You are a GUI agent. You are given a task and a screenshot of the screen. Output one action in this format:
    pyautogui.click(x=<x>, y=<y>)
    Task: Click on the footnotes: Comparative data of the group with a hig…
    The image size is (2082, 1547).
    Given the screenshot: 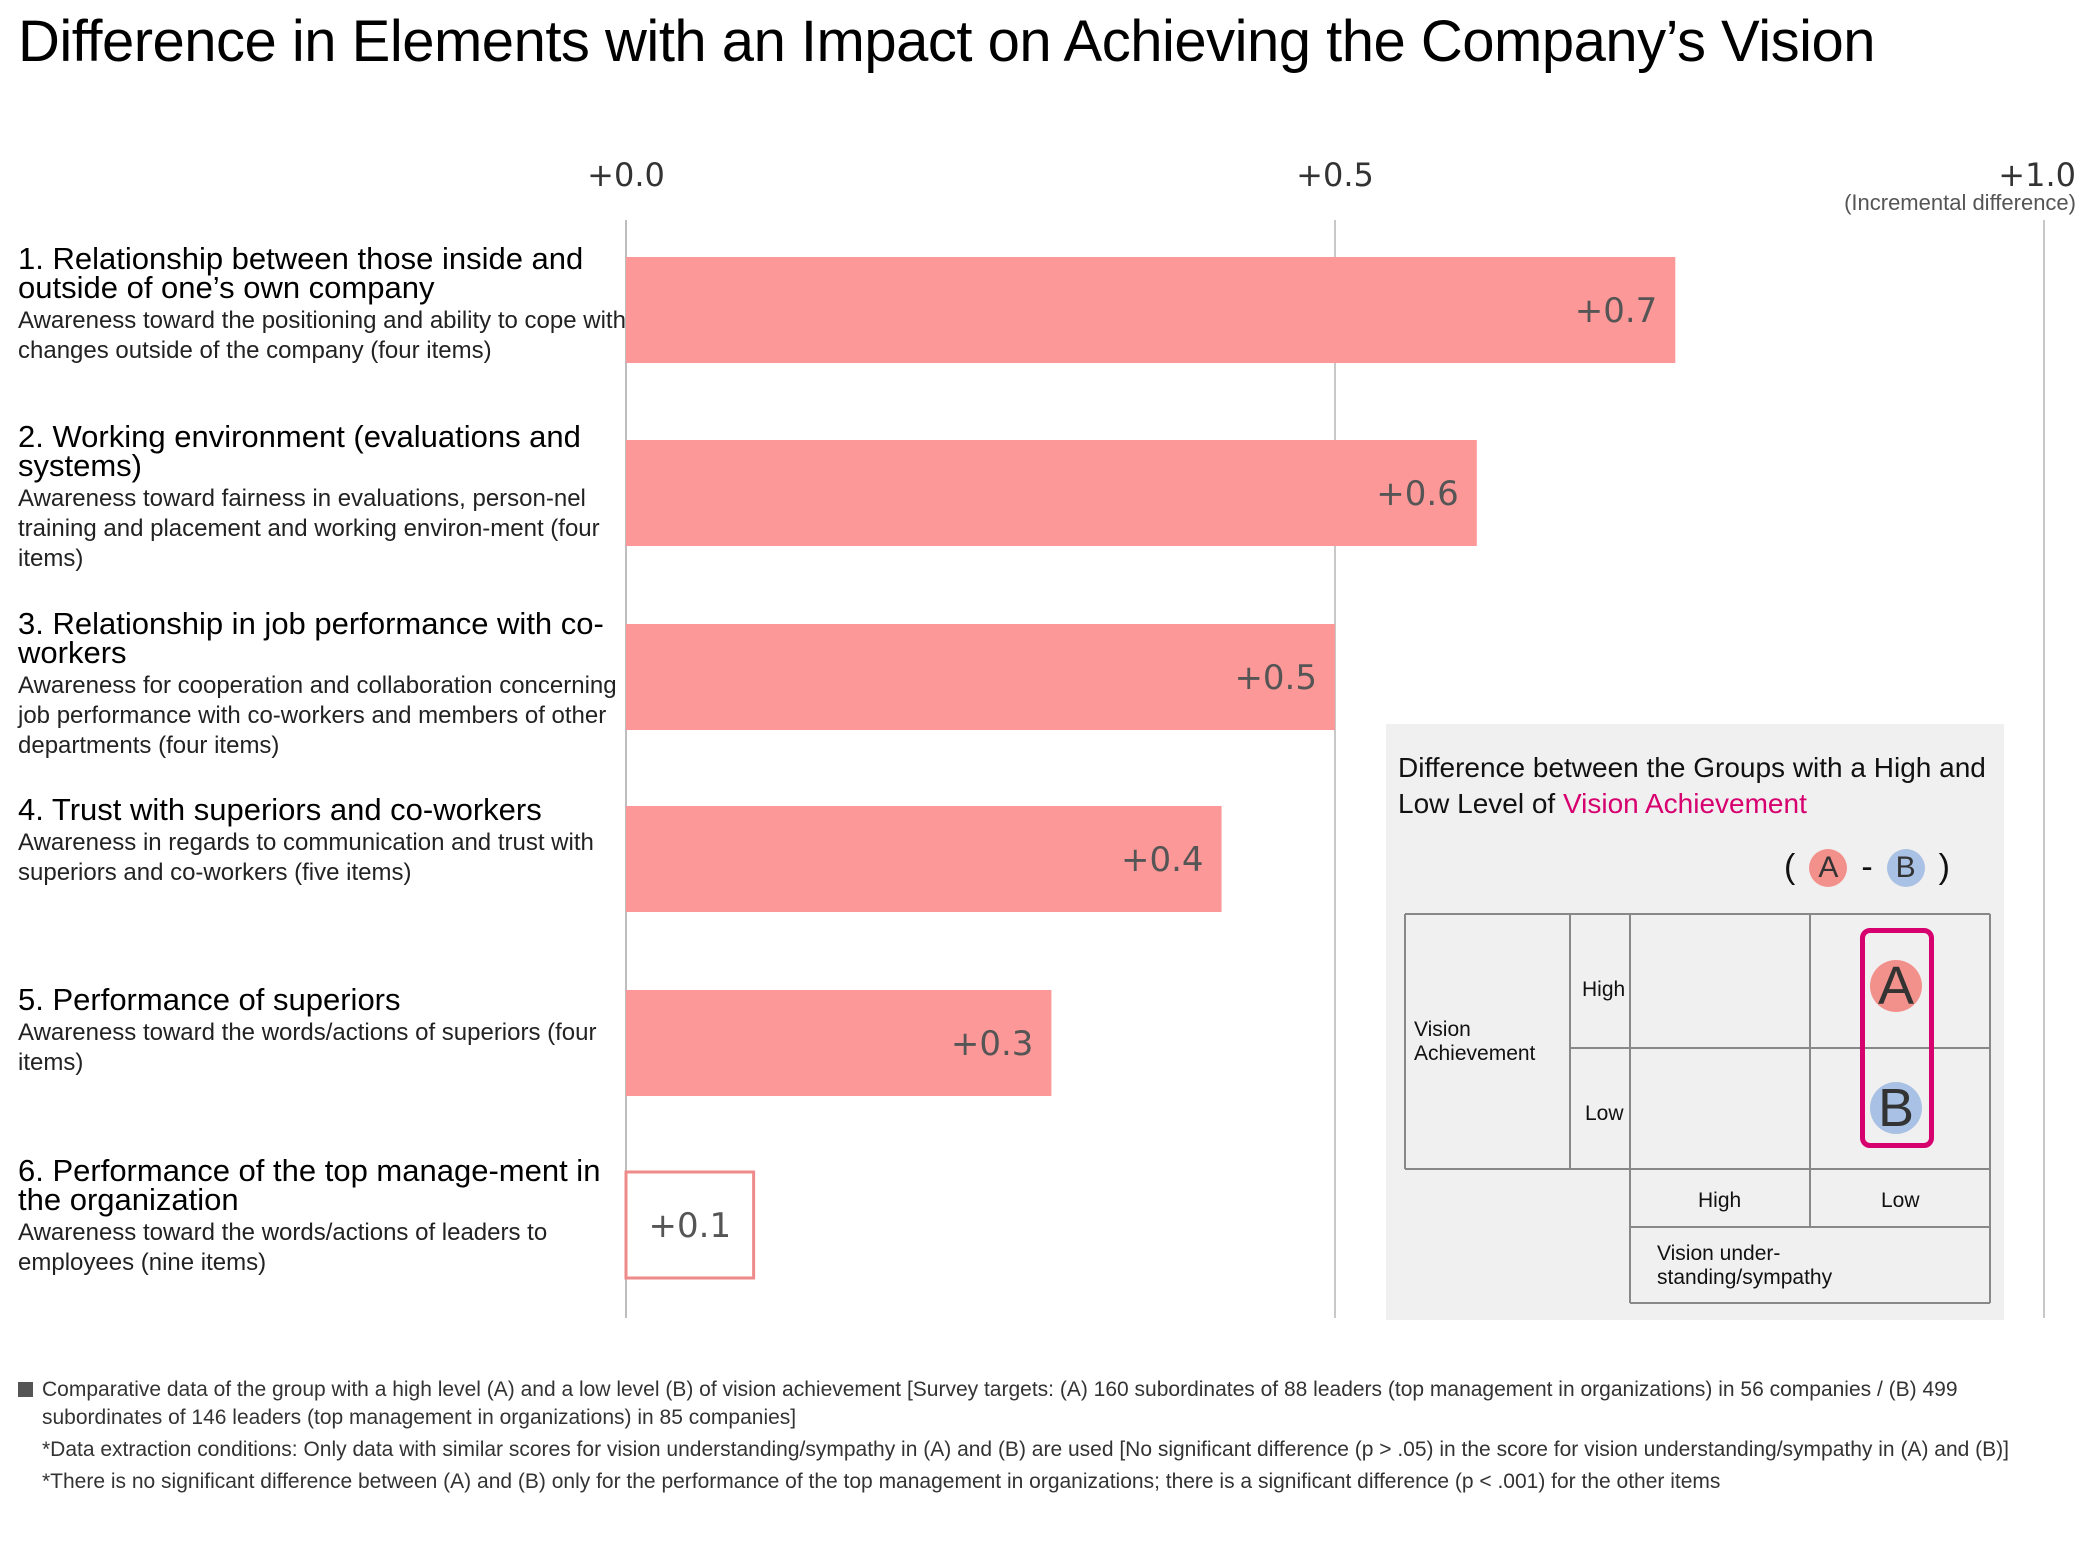 What is the action you would take?
    pyautogui.click(x=1038, y=1438)
    